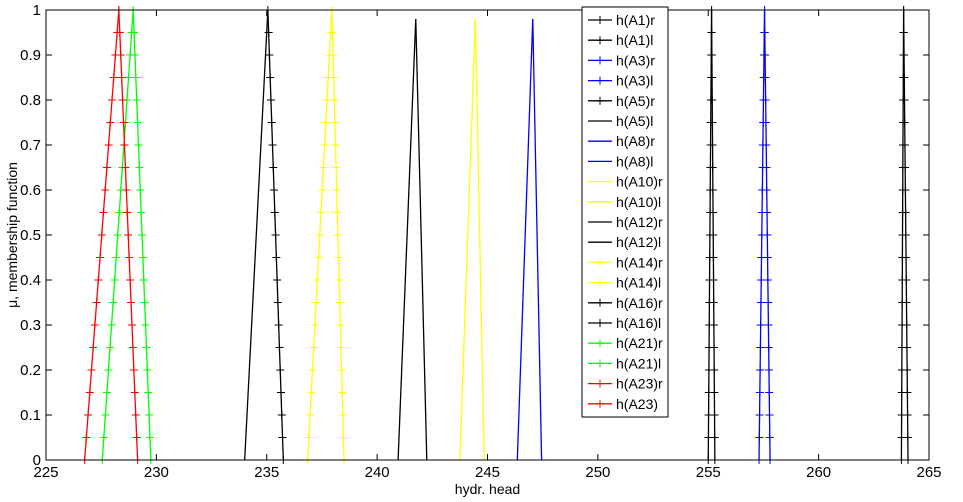 The width and height of the screenshot is (963, 502). Describe the element at coordinates (30, 190) in the screenshot. I see `y-tick-label: 0.6` at that location.